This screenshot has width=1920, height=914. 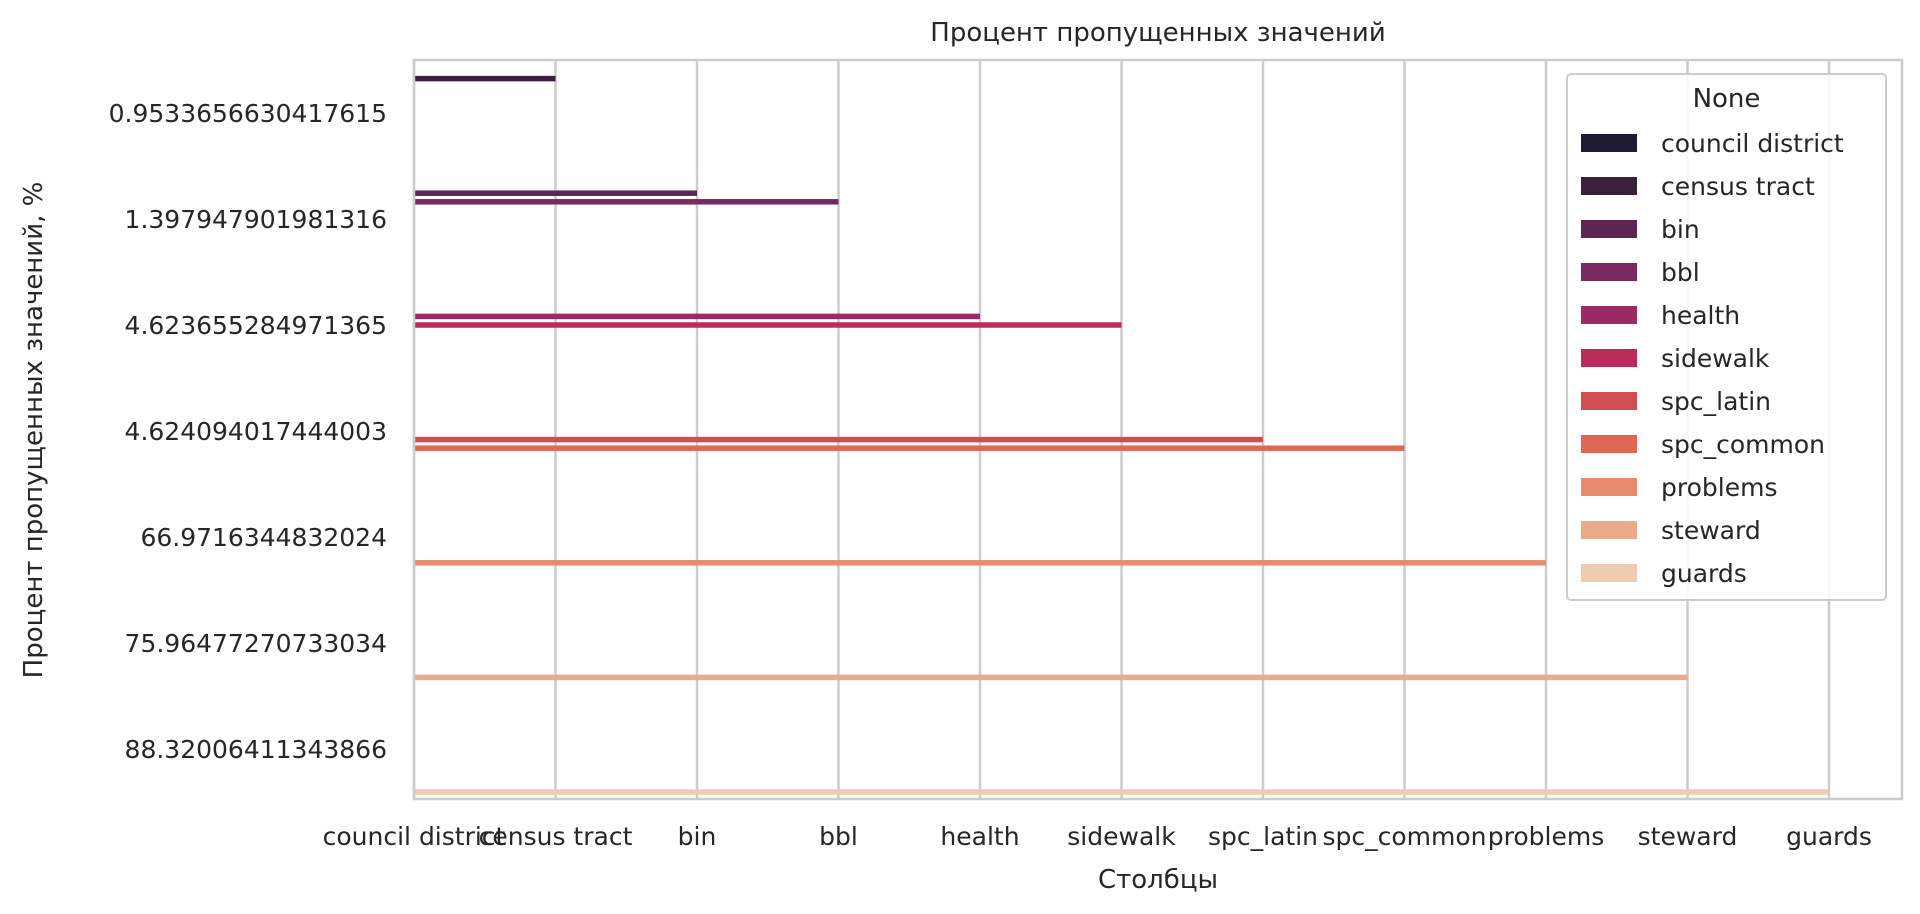 I want to click on legend-label: spc_latin, so click(x=1716, y=401).